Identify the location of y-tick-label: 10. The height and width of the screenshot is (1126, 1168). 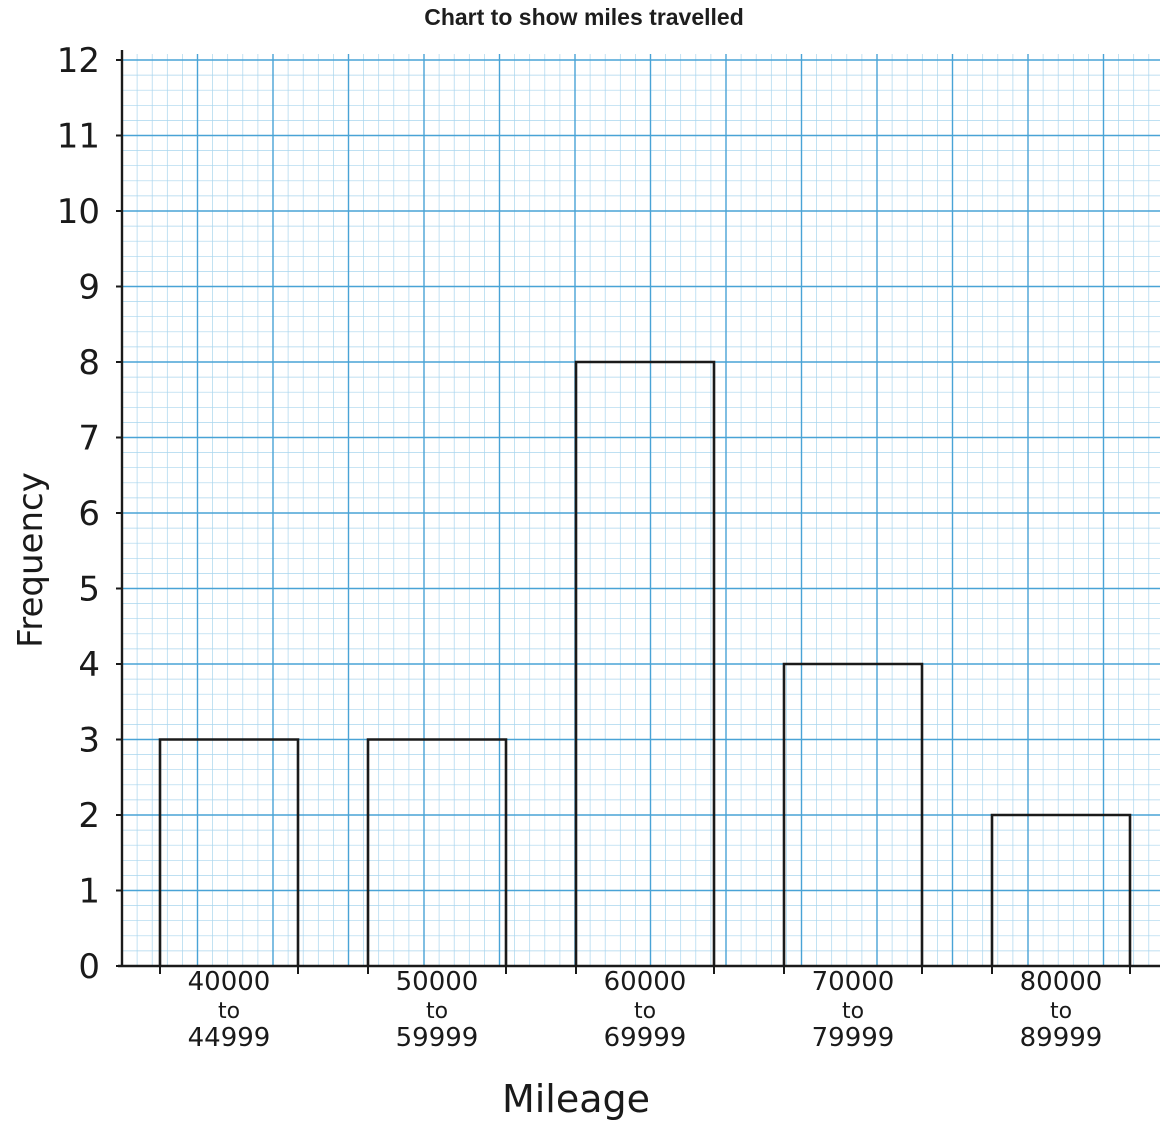
(78, 212).